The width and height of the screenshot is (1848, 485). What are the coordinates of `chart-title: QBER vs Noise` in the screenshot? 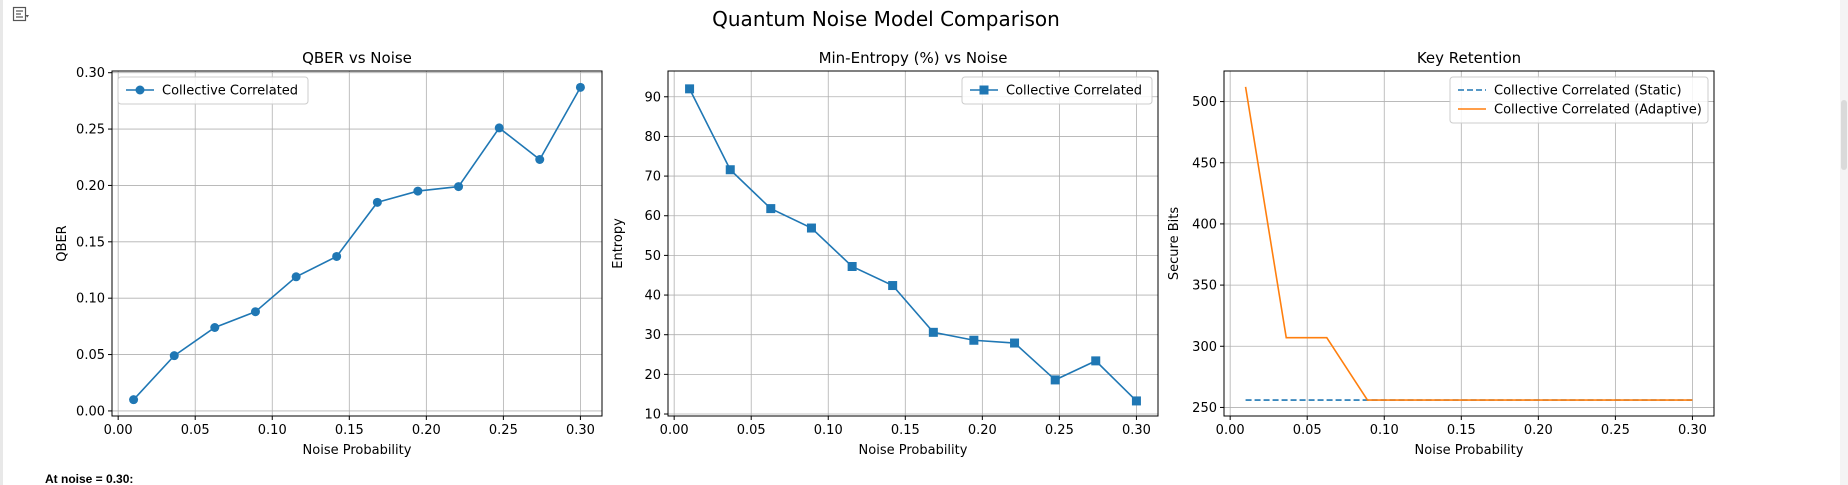 It's located at (357, 58).